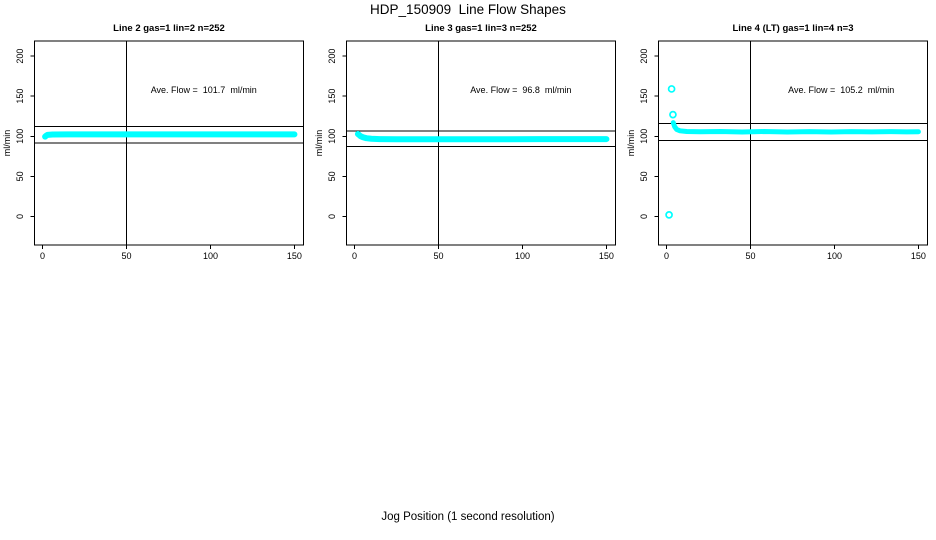  What do you see at coordinates (169, 28) in the screenshot?
I see `plot-title-line2: Line 2 gas=1 lin=2 n=252` at bounding box center [169, 28].